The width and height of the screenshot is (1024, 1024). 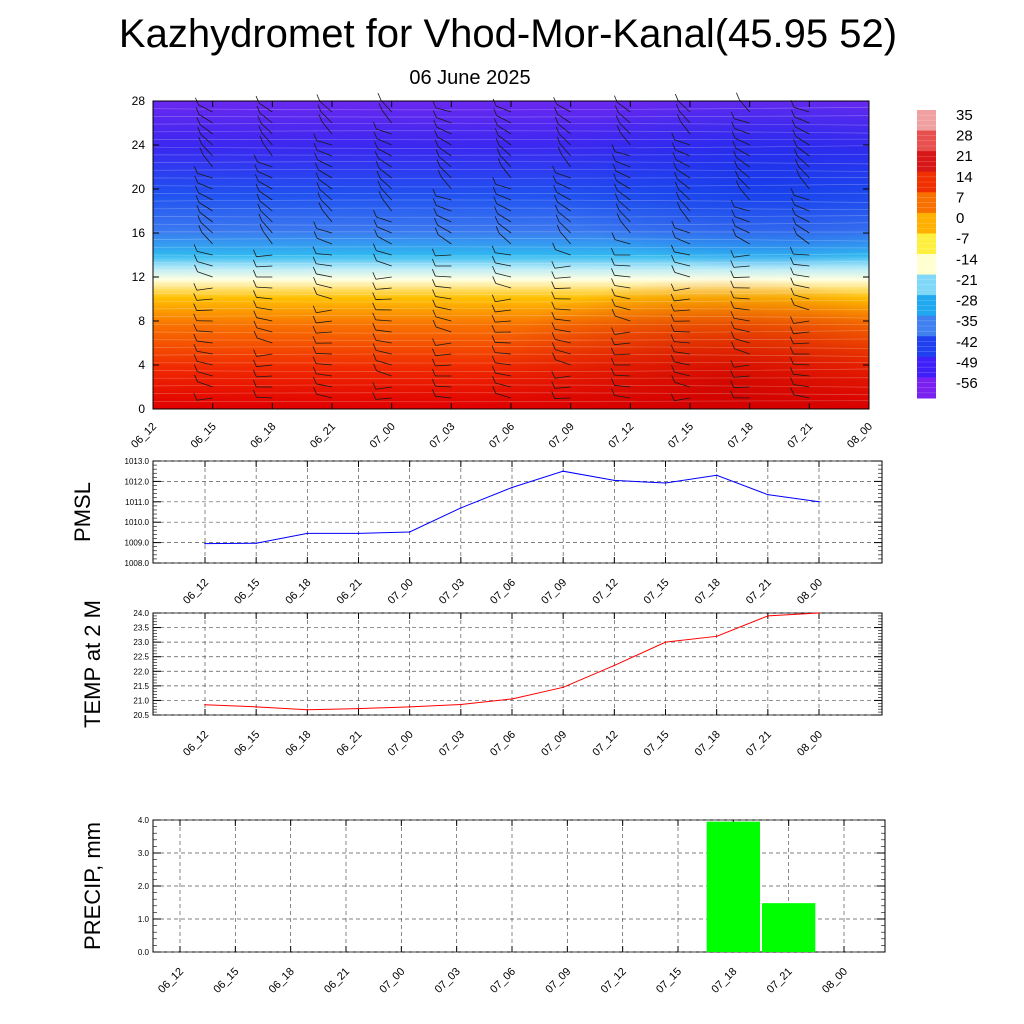 What do you see at coordinates (337, 981) in the screenshot?
I see `x-tick-label: 06_21` at bounding box center [337, 981].